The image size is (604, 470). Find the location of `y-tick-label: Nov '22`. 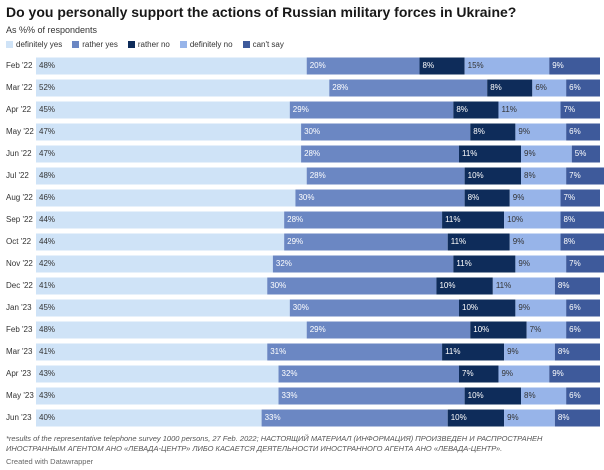

y-tick-label: Nov '22 is located at coordinates (19, 263).